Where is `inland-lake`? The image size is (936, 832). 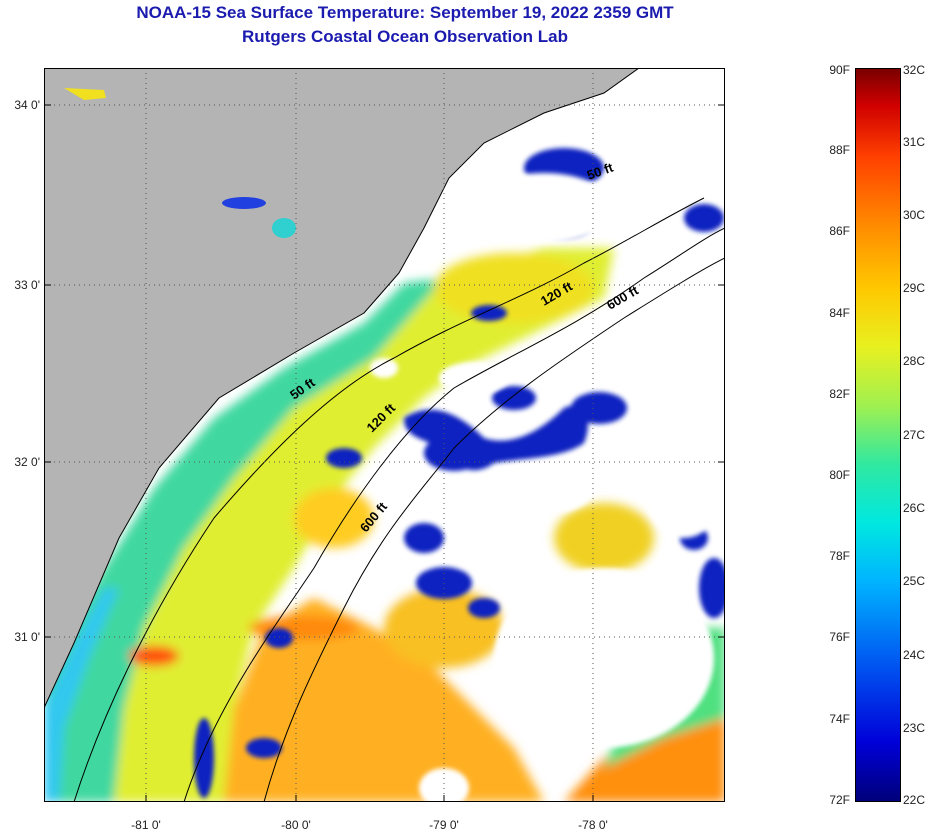
inland-lake is located at coordinates (284, 228).